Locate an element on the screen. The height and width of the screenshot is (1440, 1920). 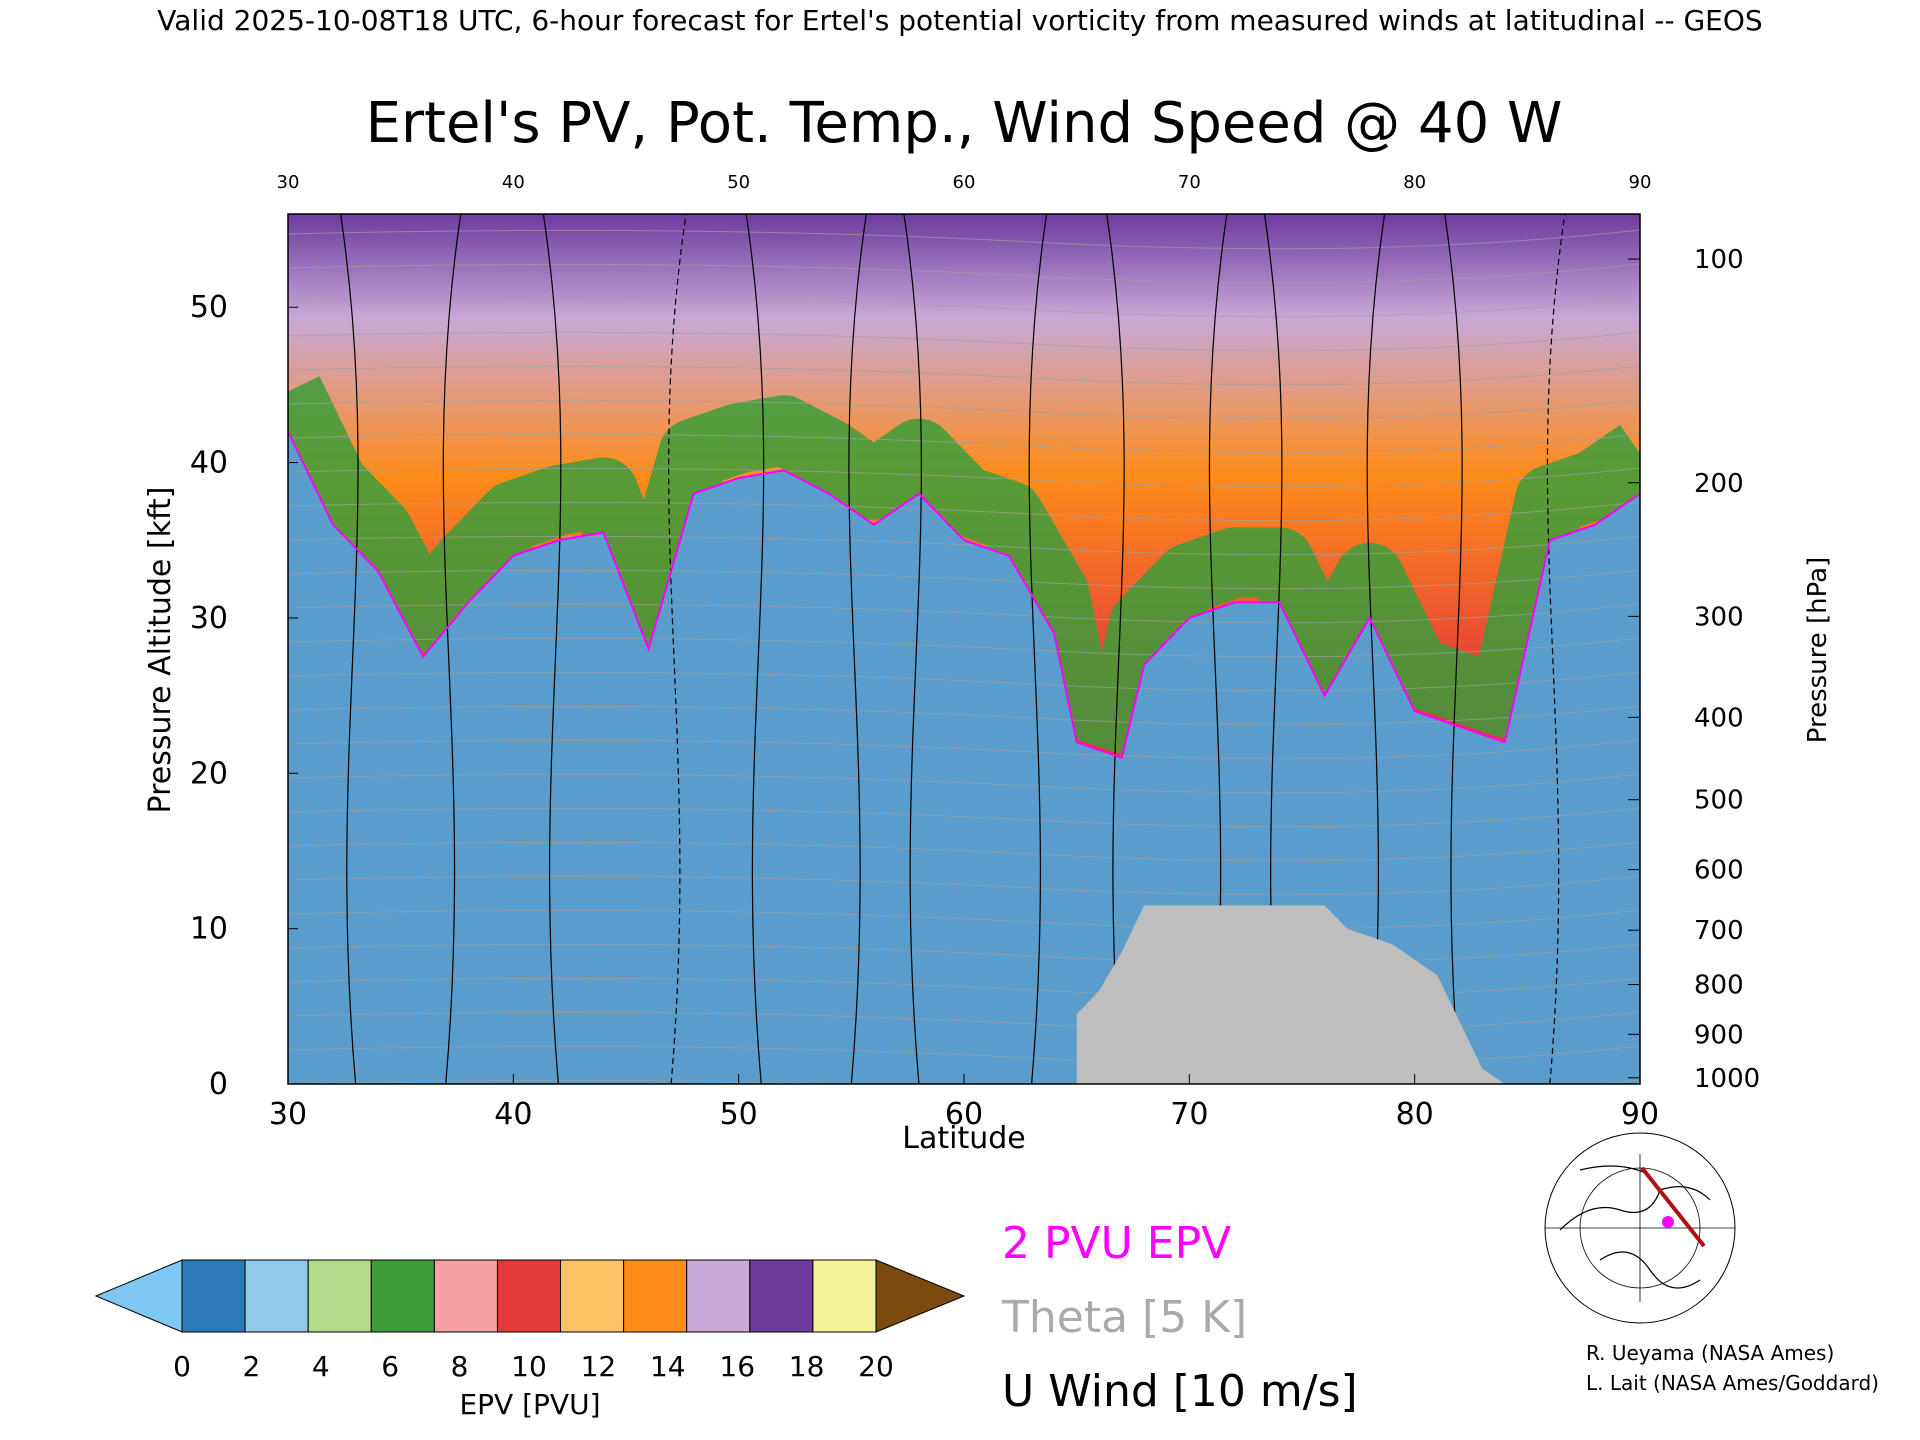
pressure-tick-label: 100 is located at coordinates (1719, 260).